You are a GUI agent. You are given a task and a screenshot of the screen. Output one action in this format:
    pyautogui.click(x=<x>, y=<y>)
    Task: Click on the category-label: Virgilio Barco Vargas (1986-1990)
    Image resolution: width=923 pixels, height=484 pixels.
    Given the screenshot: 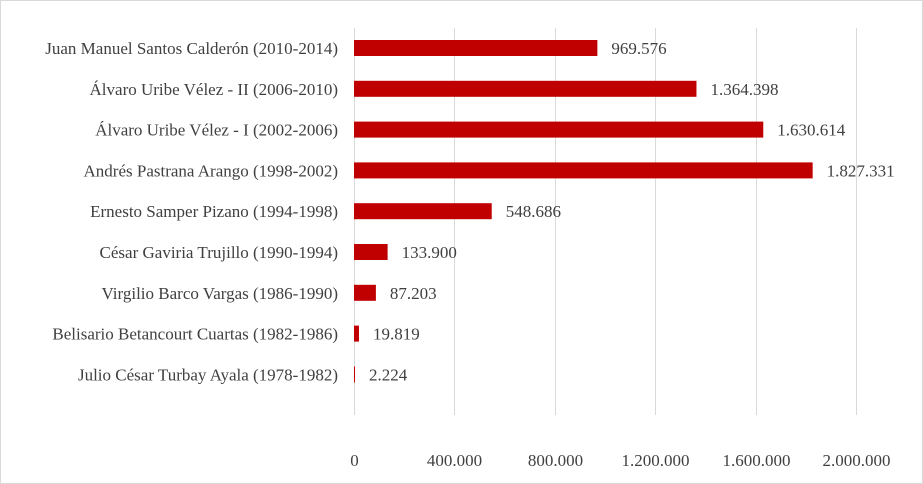 What is the action you would take?
    pyautogui.click(x=220, y=293)
    